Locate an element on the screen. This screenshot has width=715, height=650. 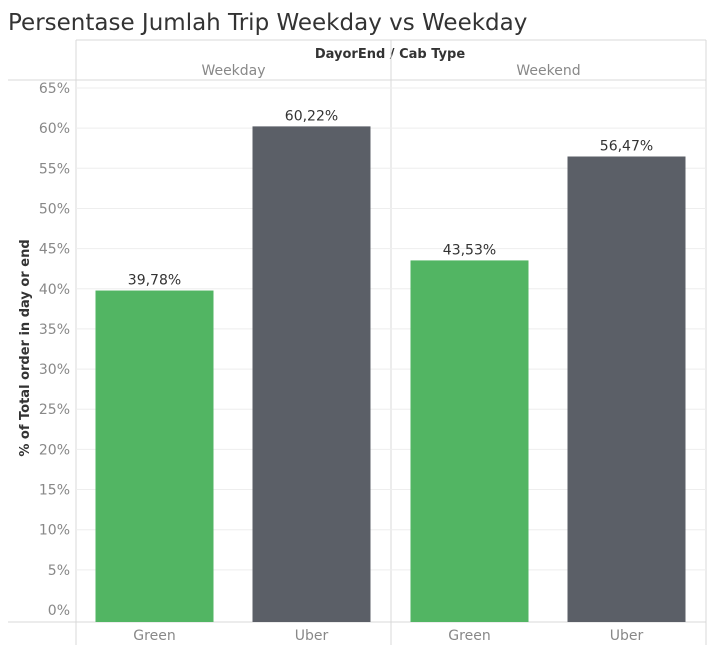
data-label: 43,53% is located at coordinates (469, 250).